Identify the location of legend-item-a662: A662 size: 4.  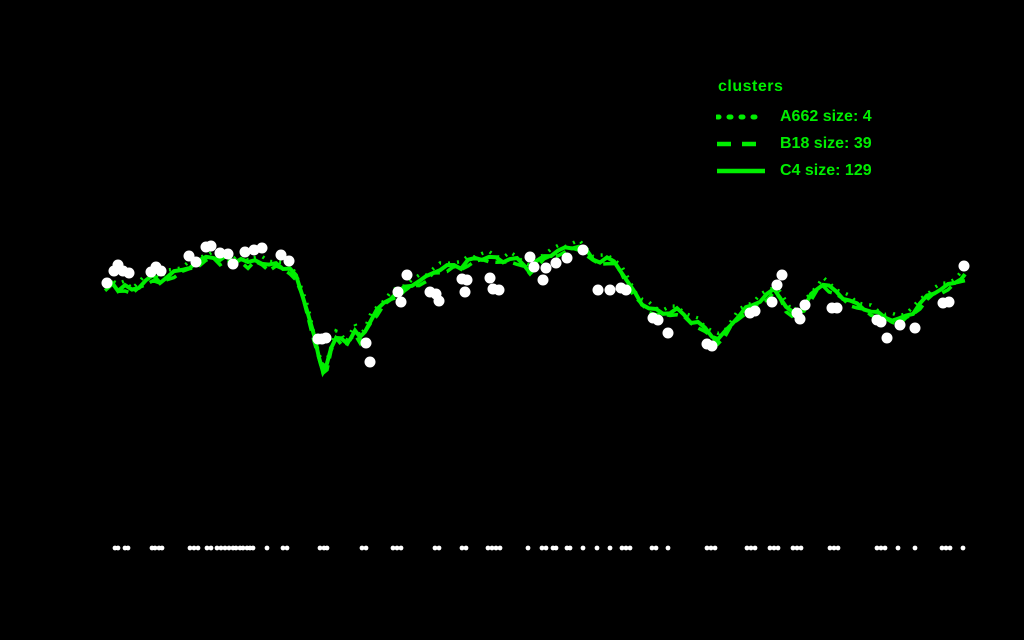
(794, 116).